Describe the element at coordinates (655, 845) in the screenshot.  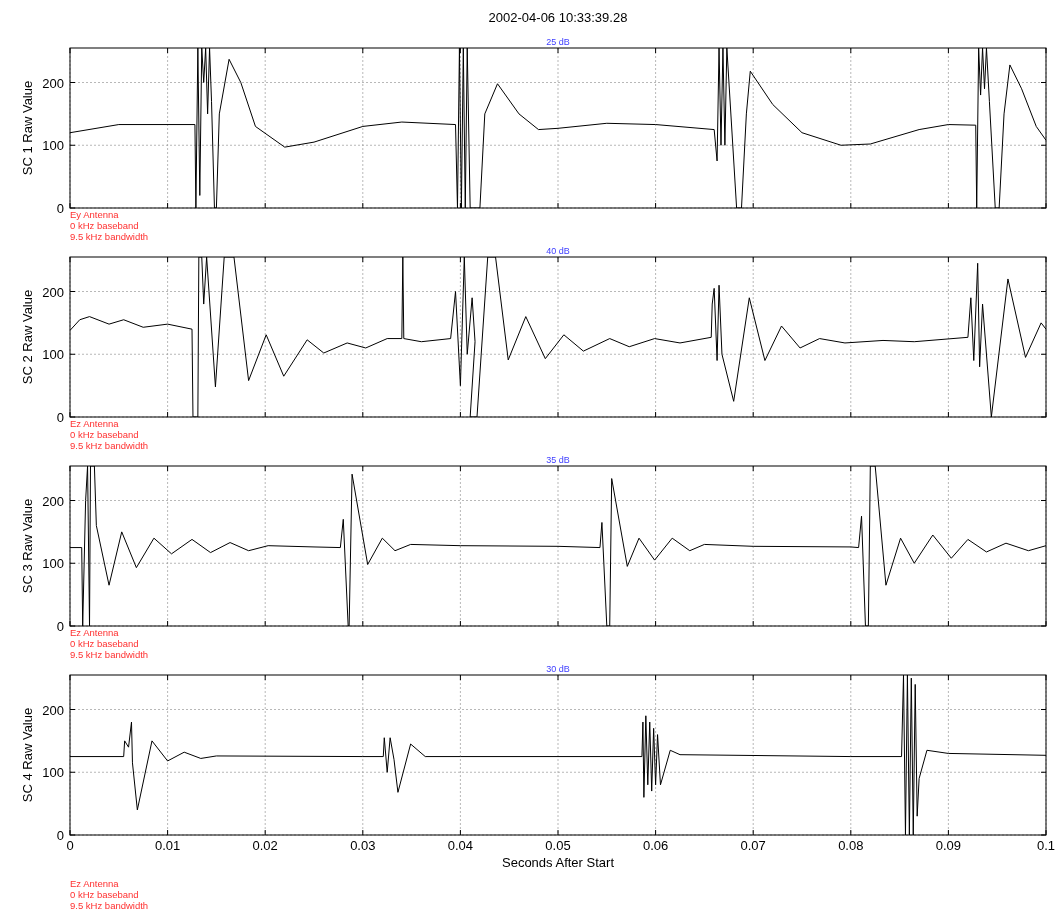
I see `x-tick-label: 0.06` at that location.